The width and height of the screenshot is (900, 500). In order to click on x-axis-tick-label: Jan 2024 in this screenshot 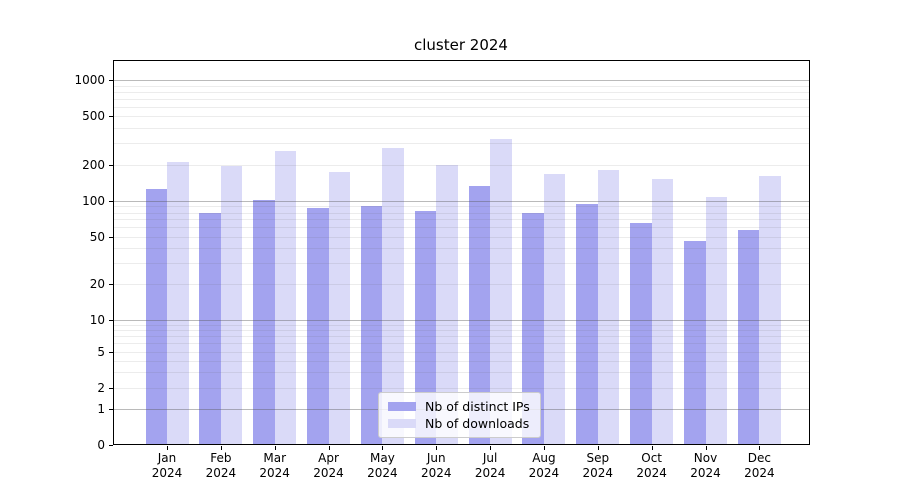, I will do `click(167, 465)`.